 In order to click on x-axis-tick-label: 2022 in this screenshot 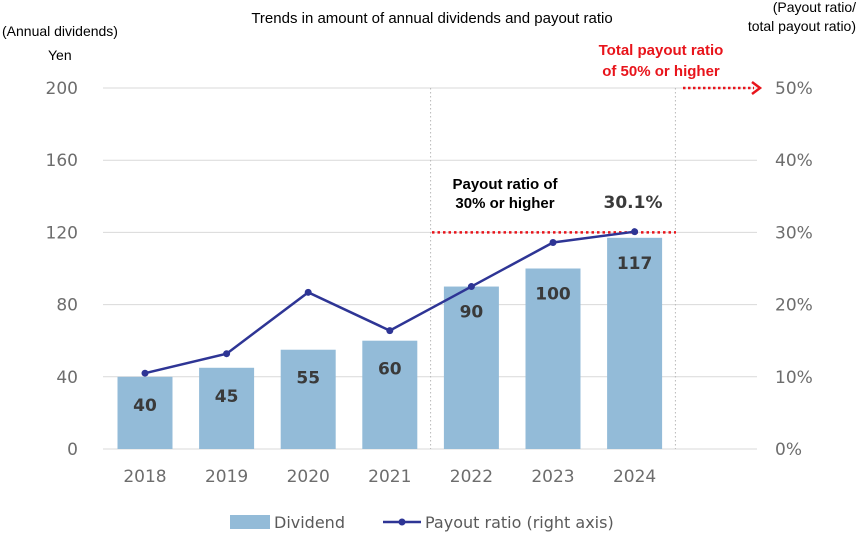, I will do `click(471, 477)`.